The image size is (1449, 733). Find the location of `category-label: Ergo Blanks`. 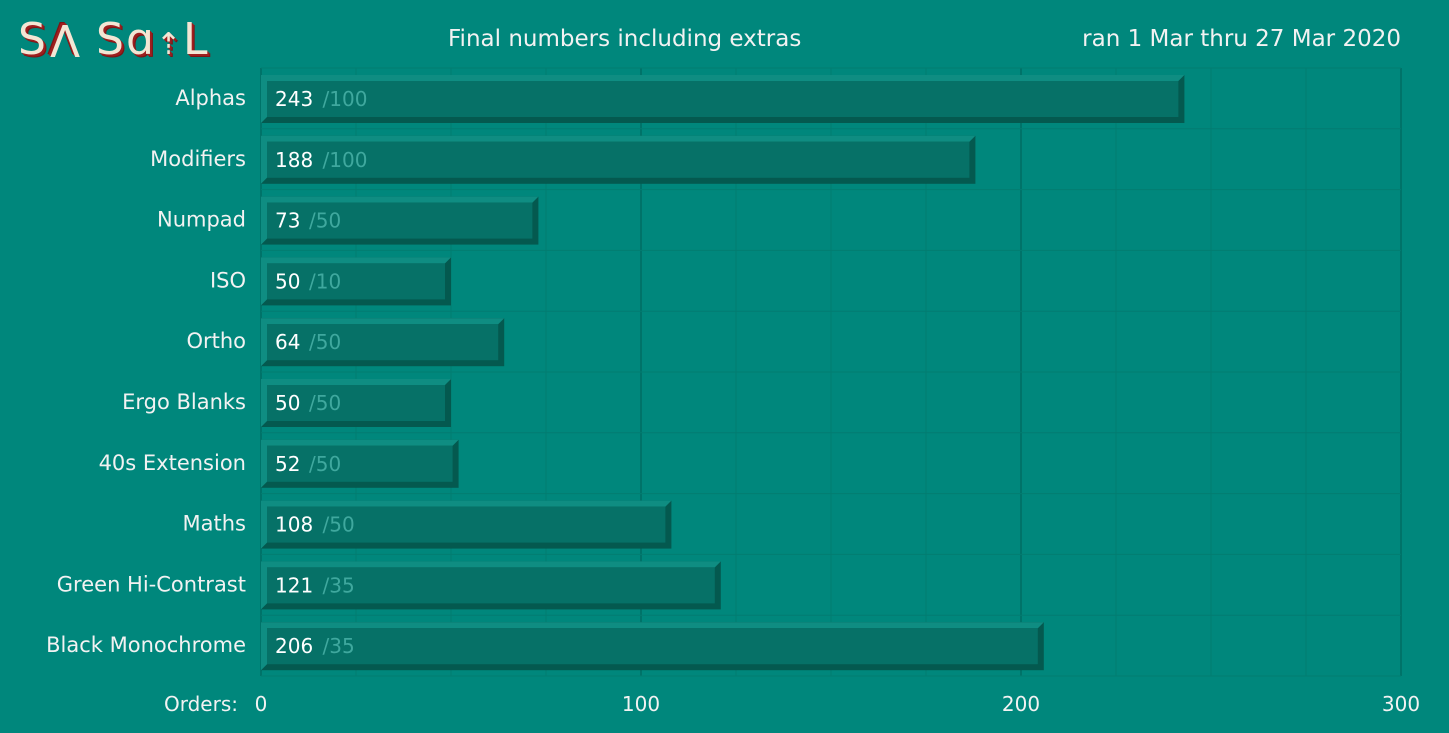

category-label: Ergo Blanks is located at coordinates (184, 402).